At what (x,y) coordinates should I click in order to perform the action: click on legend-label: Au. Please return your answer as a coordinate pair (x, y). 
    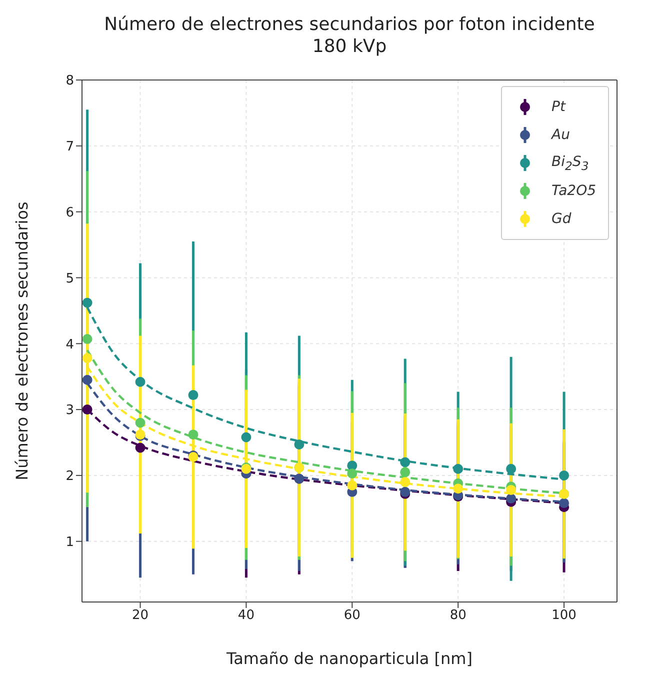
    Looking at the image, I should click on (561, 135).